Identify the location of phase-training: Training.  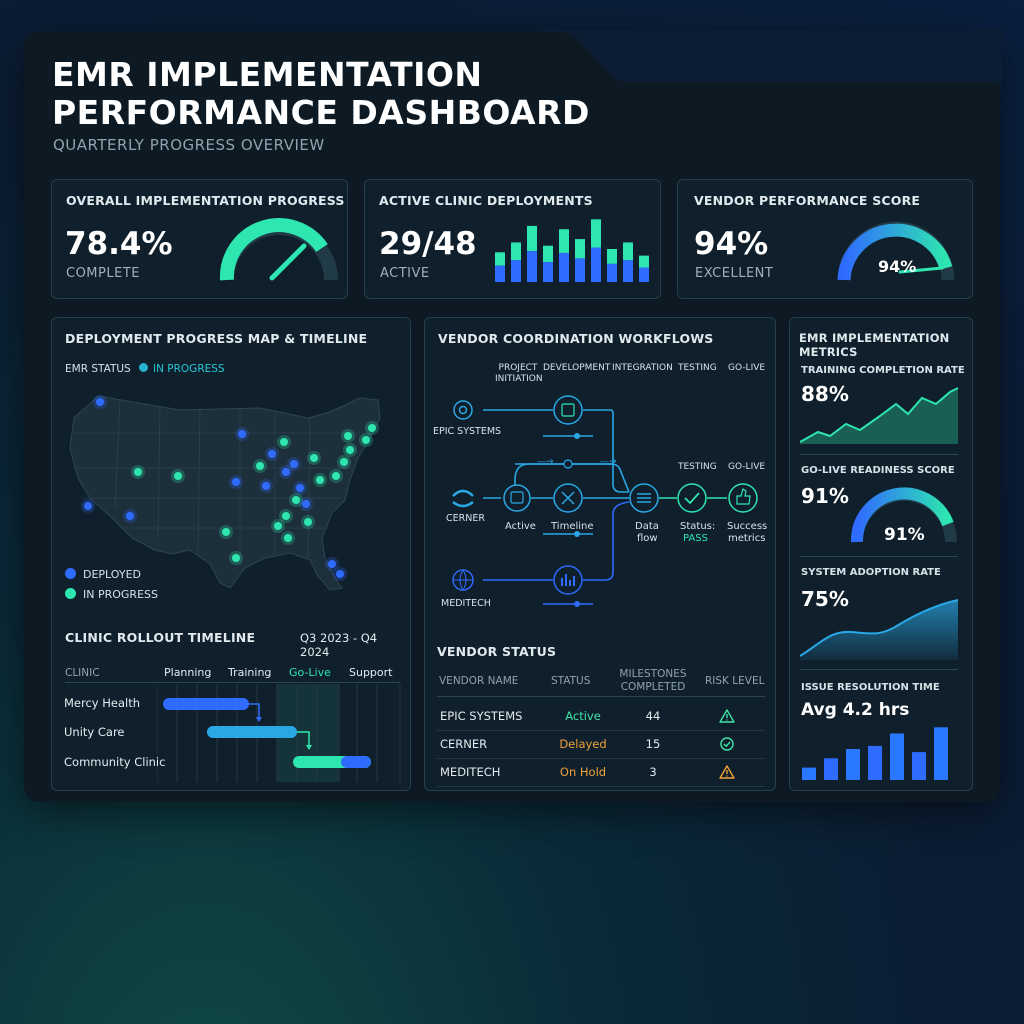
(250, 672).